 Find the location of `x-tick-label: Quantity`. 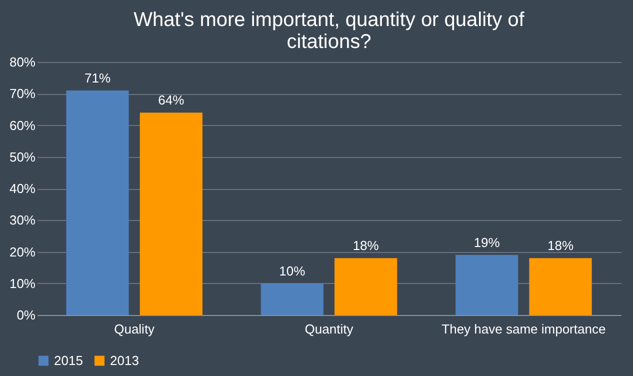

x-tick-label: Quantity is located at coordinates (329, 329).